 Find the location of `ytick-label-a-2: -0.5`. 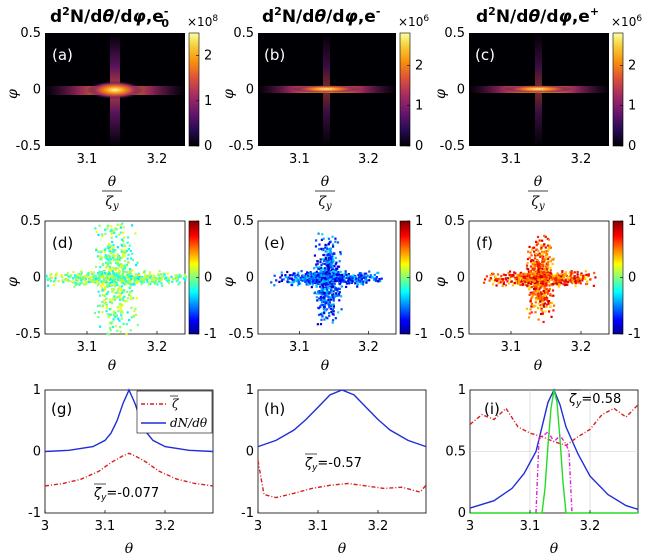

ytick-label-a-2: -0.5 is located at coordinates (28, 146).